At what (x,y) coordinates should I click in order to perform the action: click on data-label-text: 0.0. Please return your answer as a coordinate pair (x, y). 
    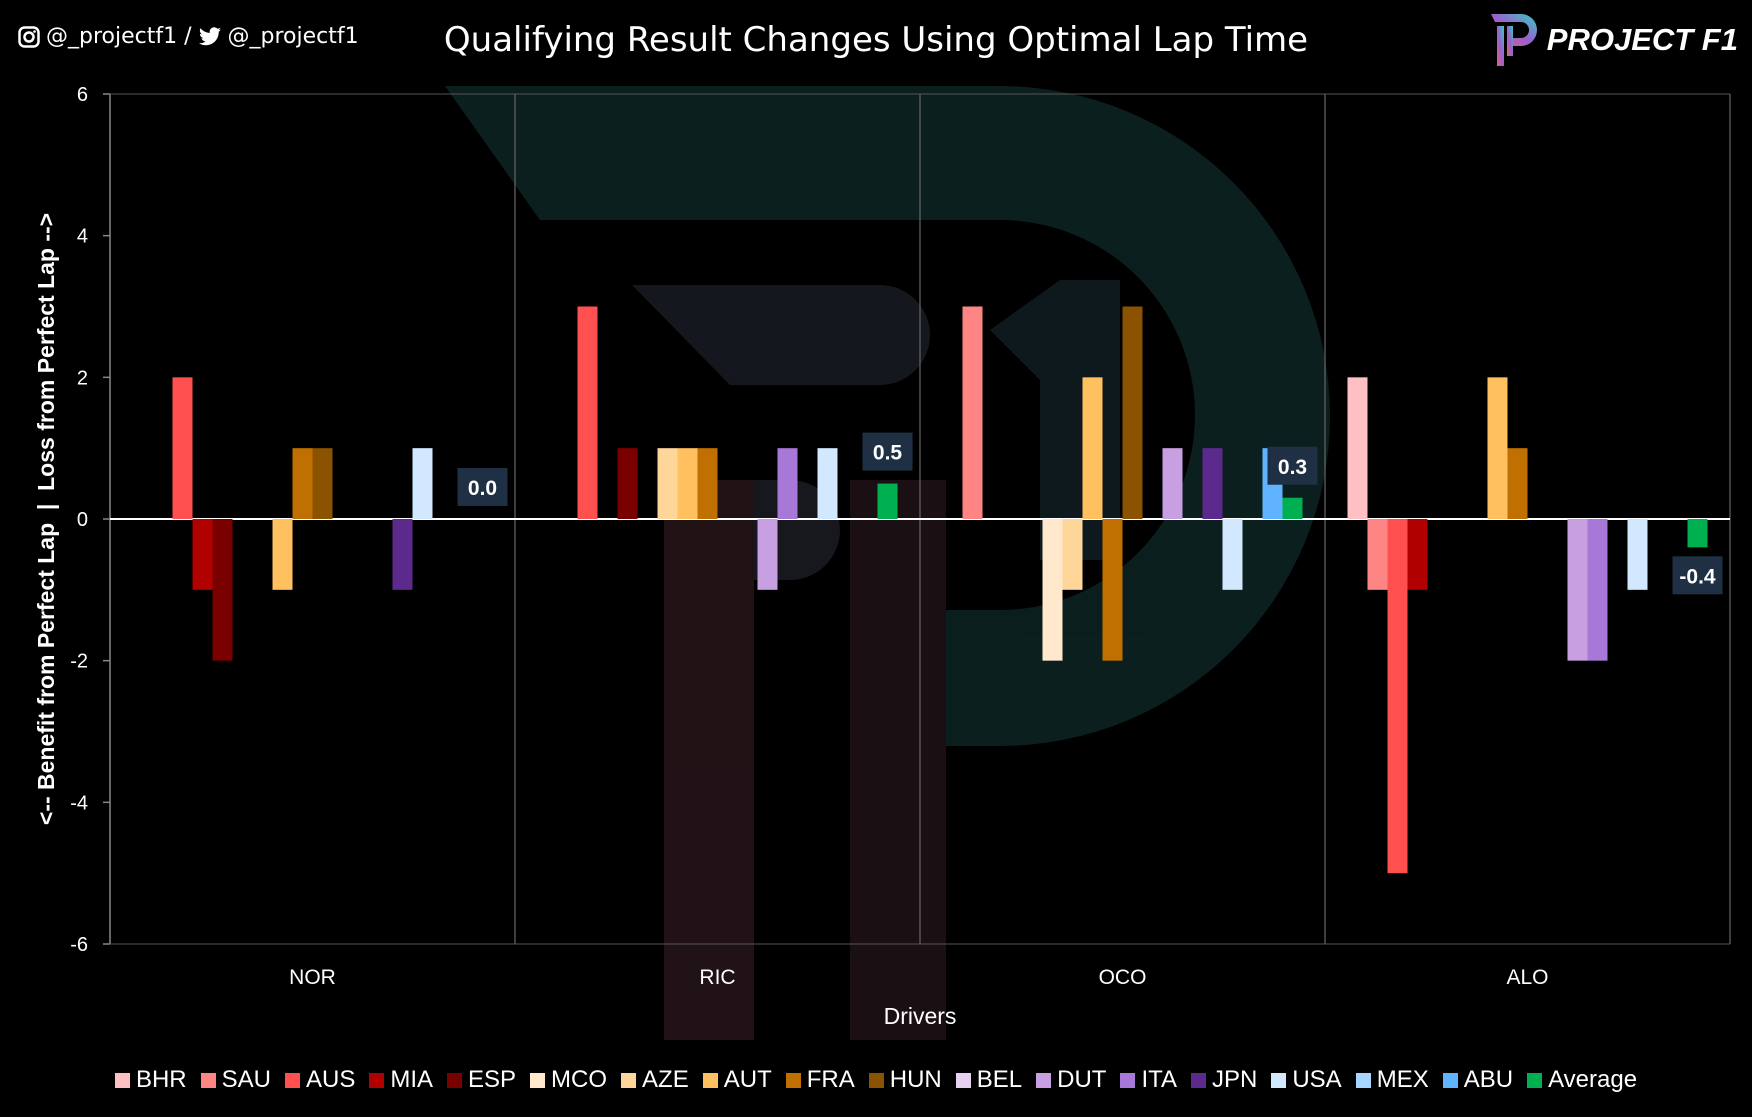
    Looking at the image, I should click on (482, 488).